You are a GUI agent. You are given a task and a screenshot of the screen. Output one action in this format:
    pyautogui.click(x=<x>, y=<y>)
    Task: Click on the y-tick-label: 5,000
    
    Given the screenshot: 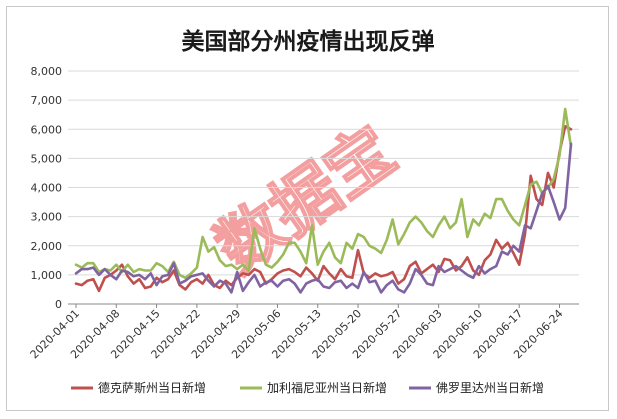 What is the action you would take?
    pyautogui.click(x=47, y=158)
    